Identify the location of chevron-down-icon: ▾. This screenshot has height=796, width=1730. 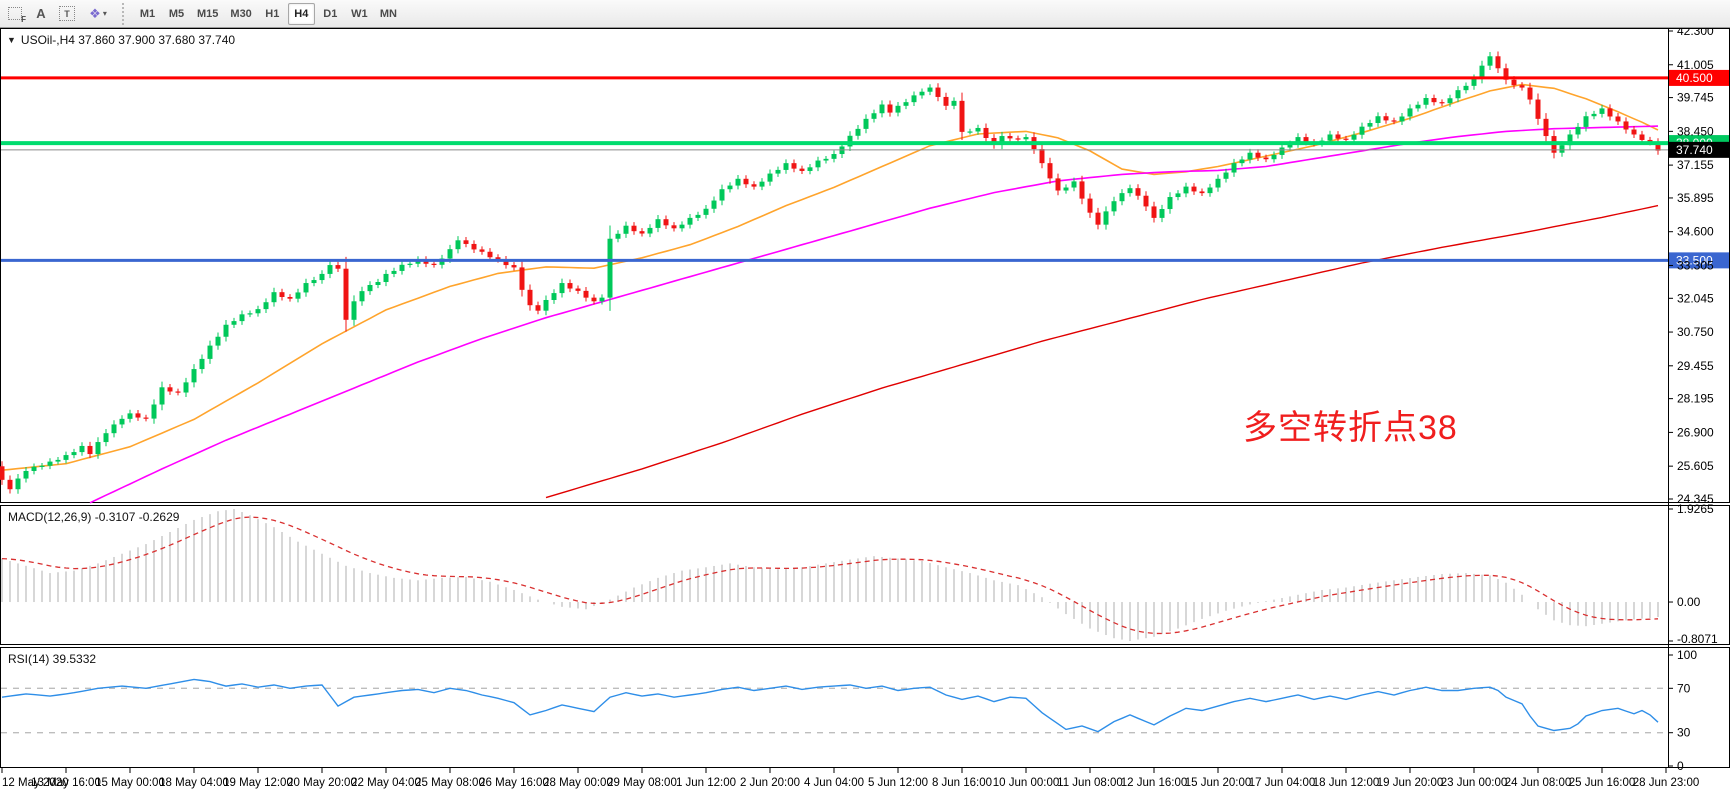
(104, 13).